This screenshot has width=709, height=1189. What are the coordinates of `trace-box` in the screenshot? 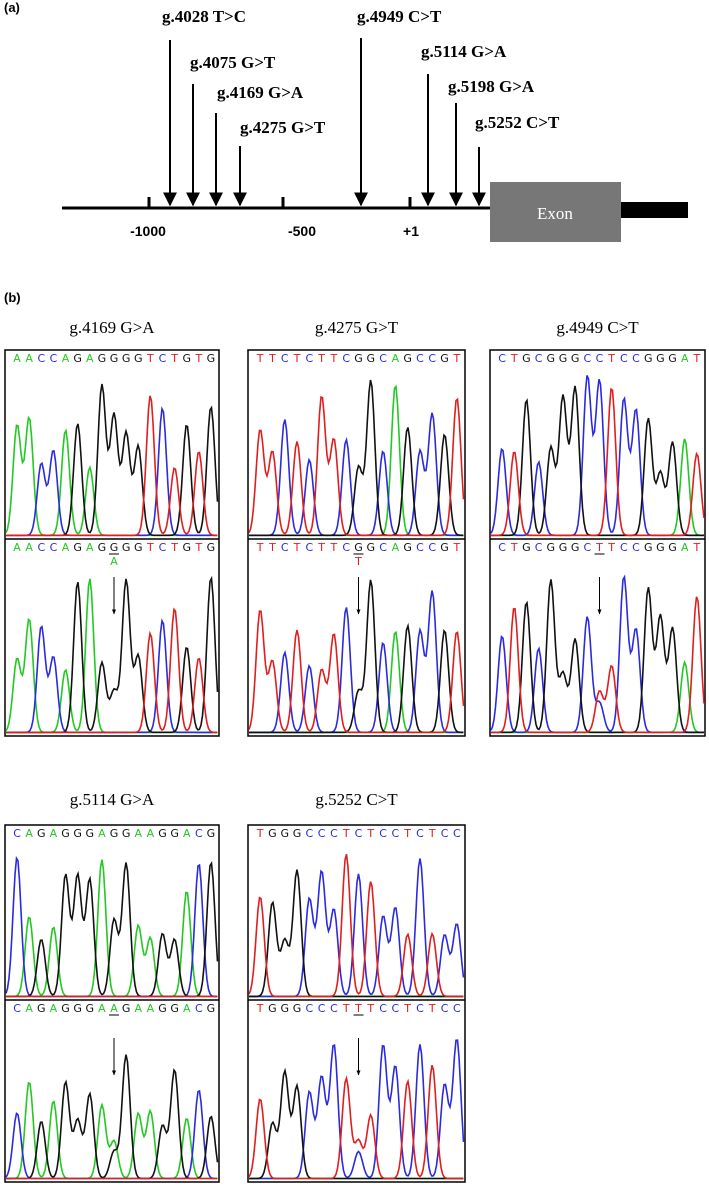 It's located at (597, 543).